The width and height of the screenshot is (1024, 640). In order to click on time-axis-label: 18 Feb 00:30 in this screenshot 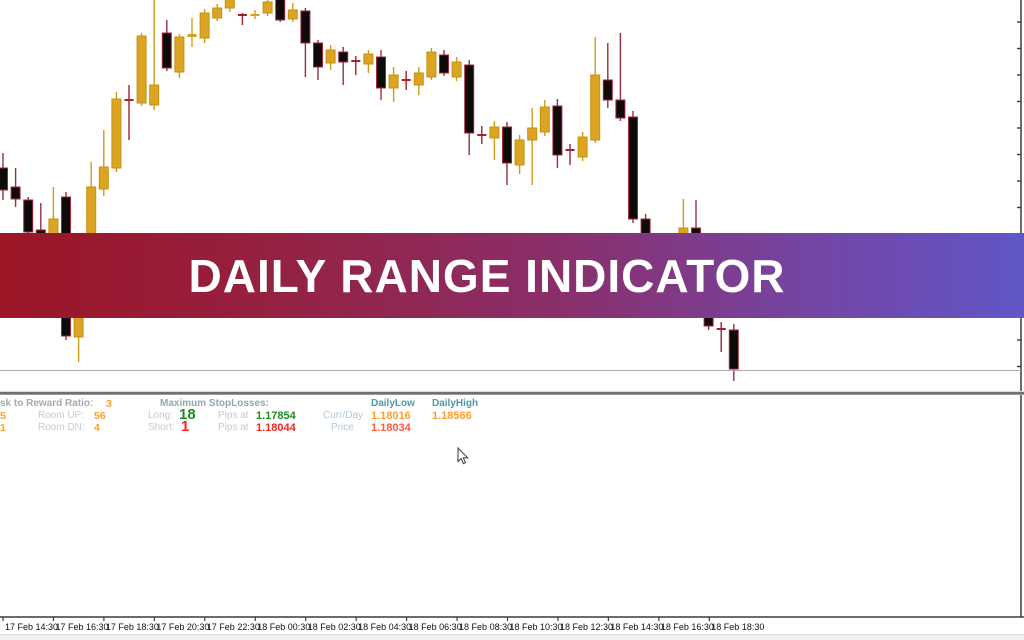, I will do `click(283, 627)`.